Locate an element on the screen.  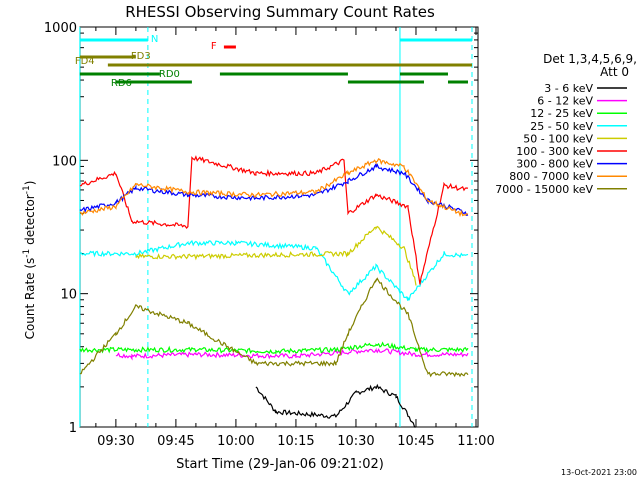
x-tick-label: 10:45 is located at coordinates (415, 441).